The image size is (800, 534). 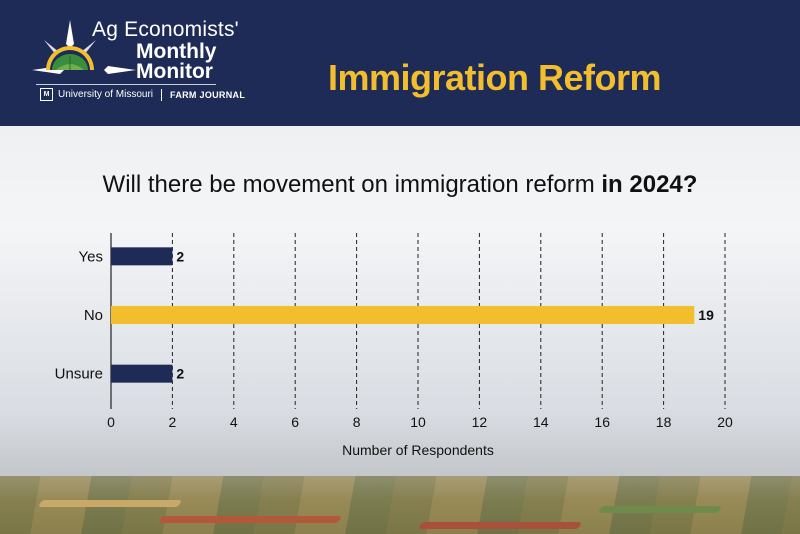 What do you see at coordinates (725, 422) in the screenshot?
I see `x-tick-label-20: 20` at bounding box center [725, 422].